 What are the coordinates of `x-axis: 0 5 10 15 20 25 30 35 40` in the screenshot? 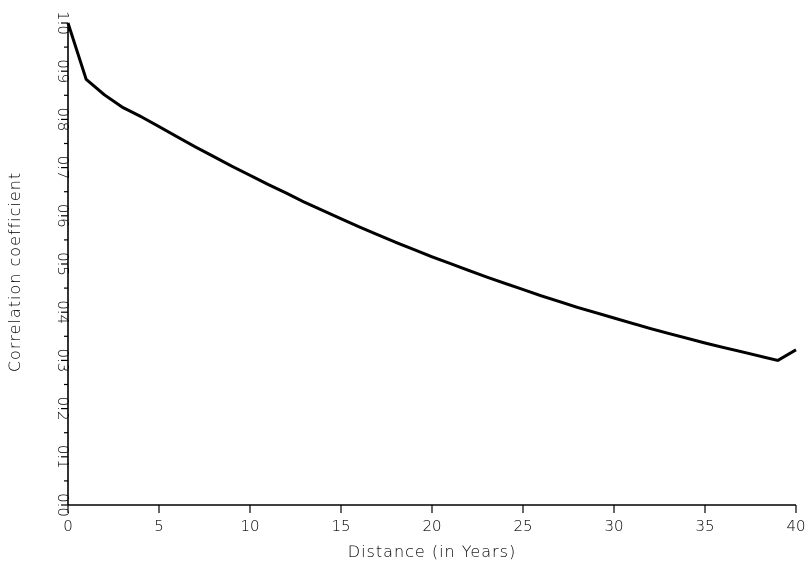 It's located at (434, 519).